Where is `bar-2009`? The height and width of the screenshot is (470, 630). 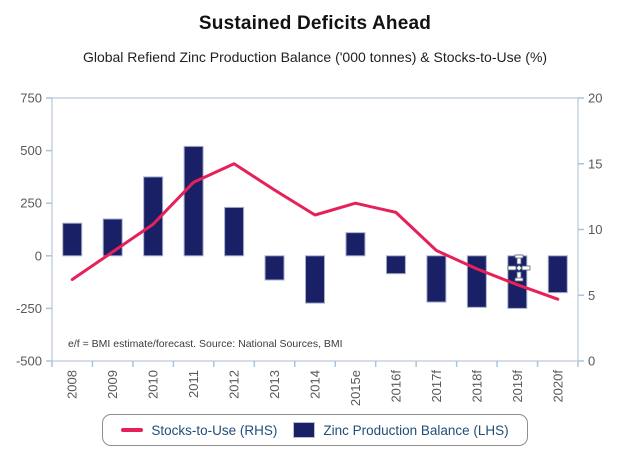 bar-2009 is located at coordinates (112, 237).